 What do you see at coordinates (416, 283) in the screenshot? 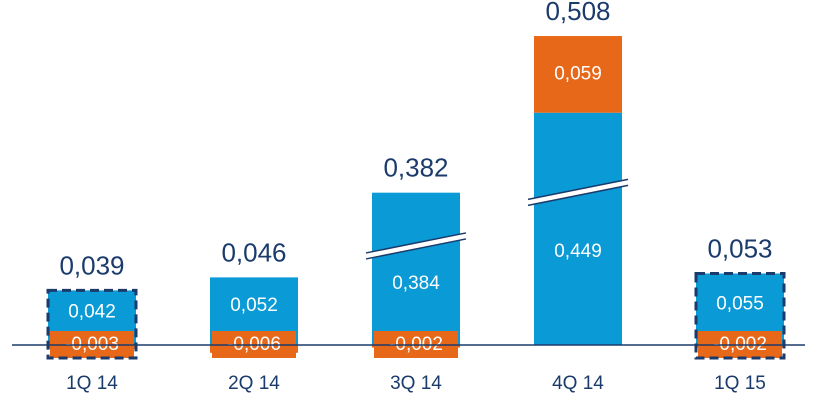
I see `value-label: 0,384` at bounding box center [416, 283].